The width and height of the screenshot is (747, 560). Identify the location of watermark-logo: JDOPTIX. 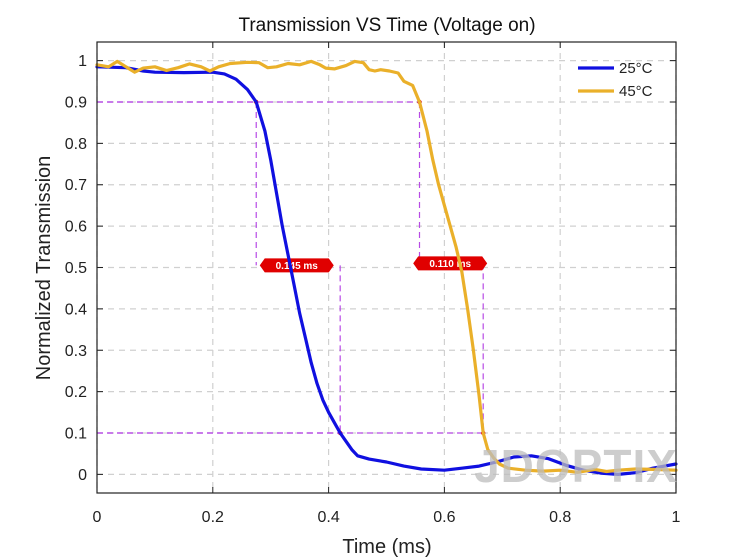
(576, 466).